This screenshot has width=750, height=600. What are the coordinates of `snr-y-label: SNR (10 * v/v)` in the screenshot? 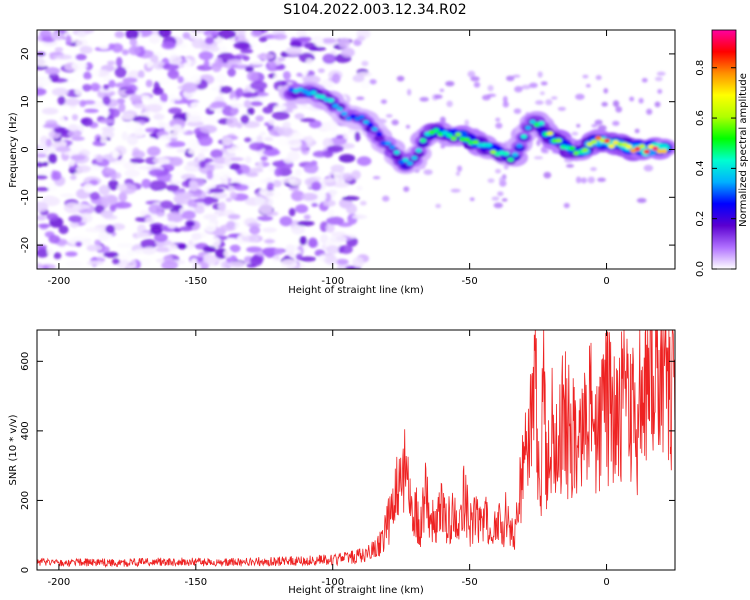 It's located at (13, 449).